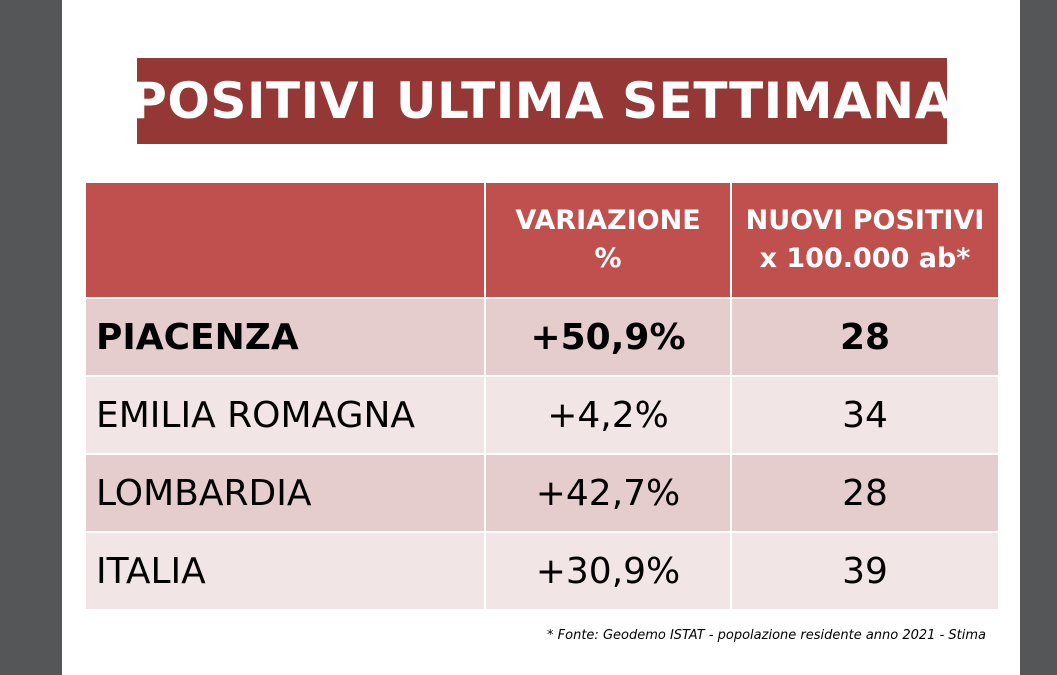 This screenshot has height=675, width=1057. What do you see at coordinates (608, 240) in the screenshot?
I see `header-variation: VARIAZIONE %` at bounding box center [608, 240].